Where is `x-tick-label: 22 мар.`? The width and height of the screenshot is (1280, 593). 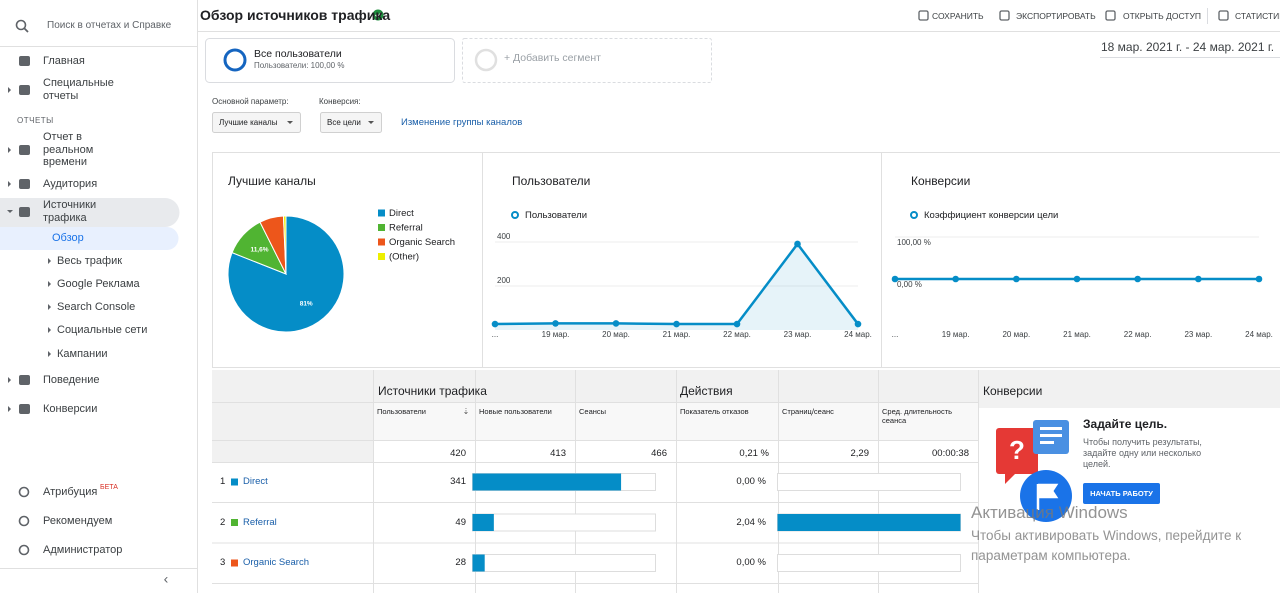
x-tick-label: 22 мар. is located at coordinates (1138, 334).